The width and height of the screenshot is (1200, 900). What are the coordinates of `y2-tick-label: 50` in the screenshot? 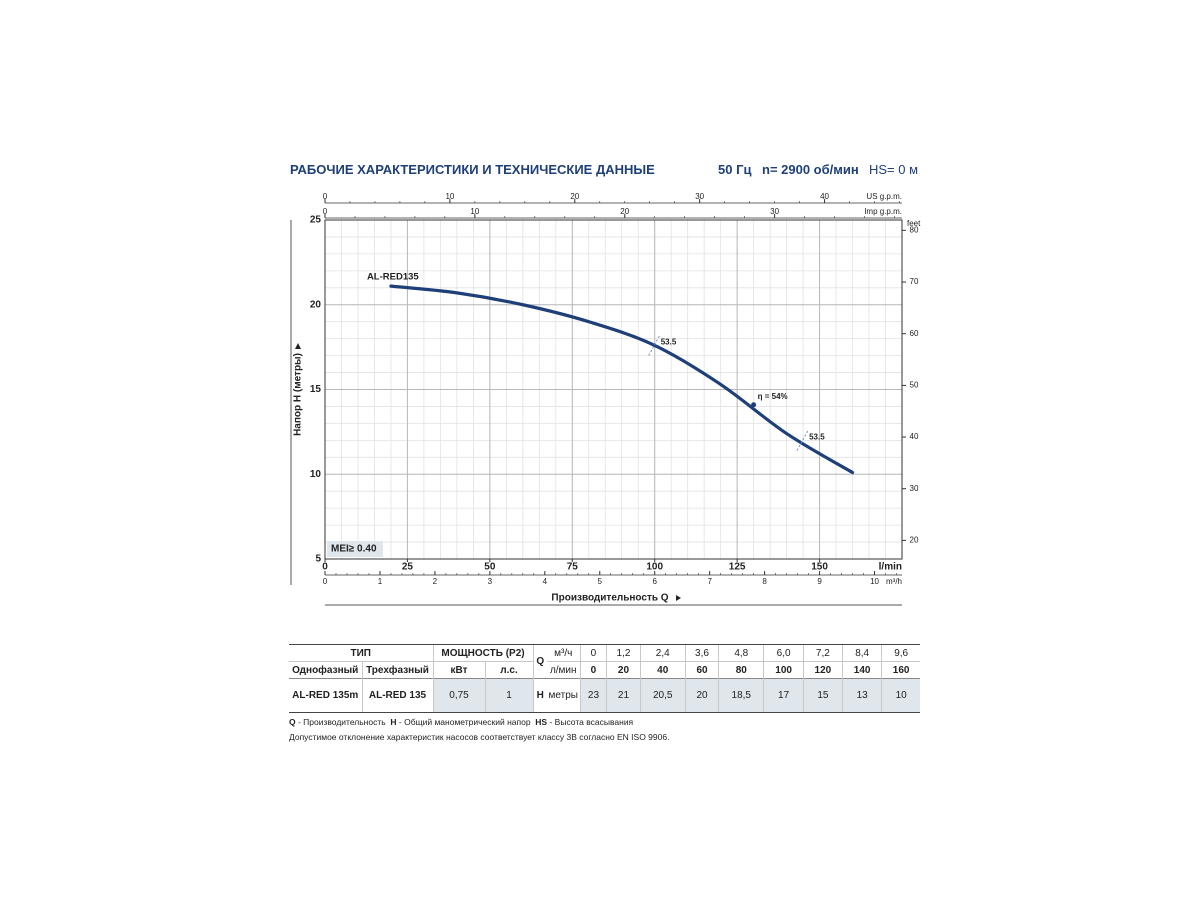 It's located at (914, 384).